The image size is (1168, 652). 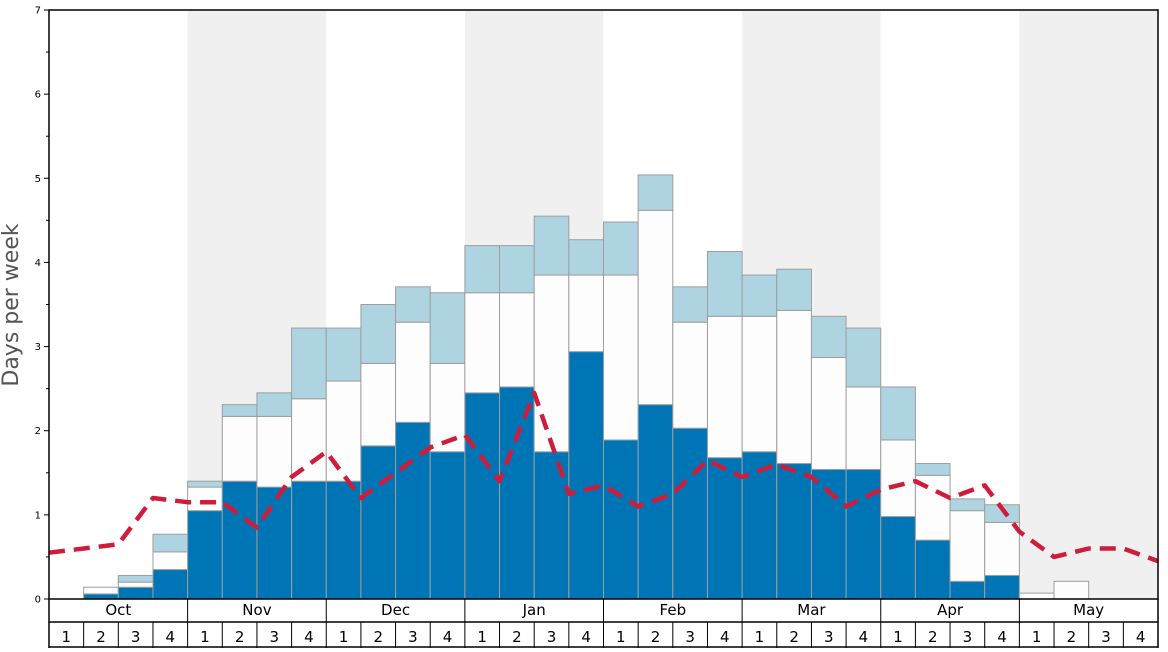 I want to click on month-band-oct, so click(x=118, y=304).